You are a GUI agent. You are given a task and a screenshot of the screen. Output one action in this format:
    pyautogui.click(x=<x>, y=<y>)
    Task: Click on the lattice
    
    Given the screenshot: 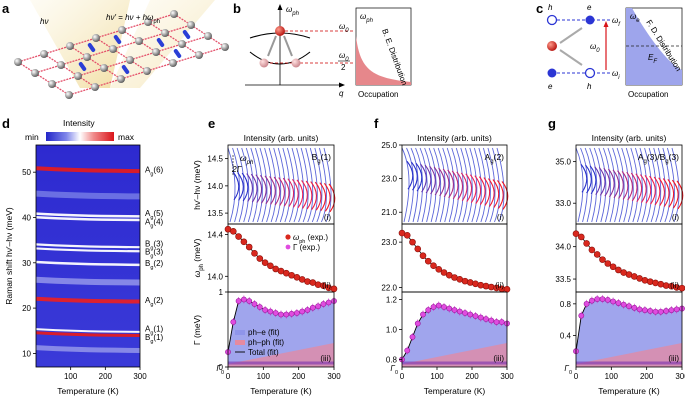 What is the action you would take?
    pyautogui.click(x=121, y=54)
    